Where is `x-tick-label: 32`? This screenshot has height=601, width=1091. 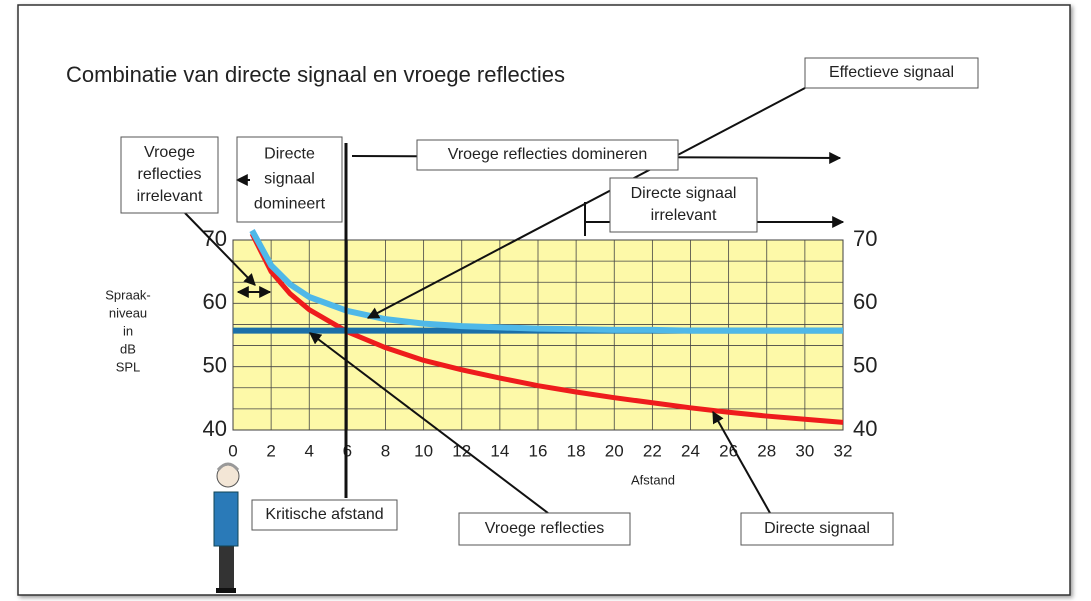 x-tick-label: 32 is located at coordinates (843, 450).